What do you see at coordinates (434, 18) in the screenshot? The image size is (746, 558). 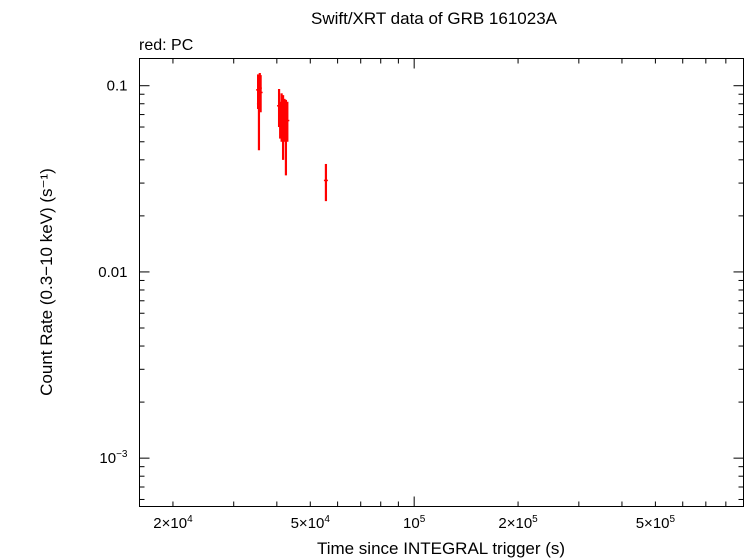 I see `chart-title: Swift/XRT data of GRB 161023A` at bounding box center [434, 18].